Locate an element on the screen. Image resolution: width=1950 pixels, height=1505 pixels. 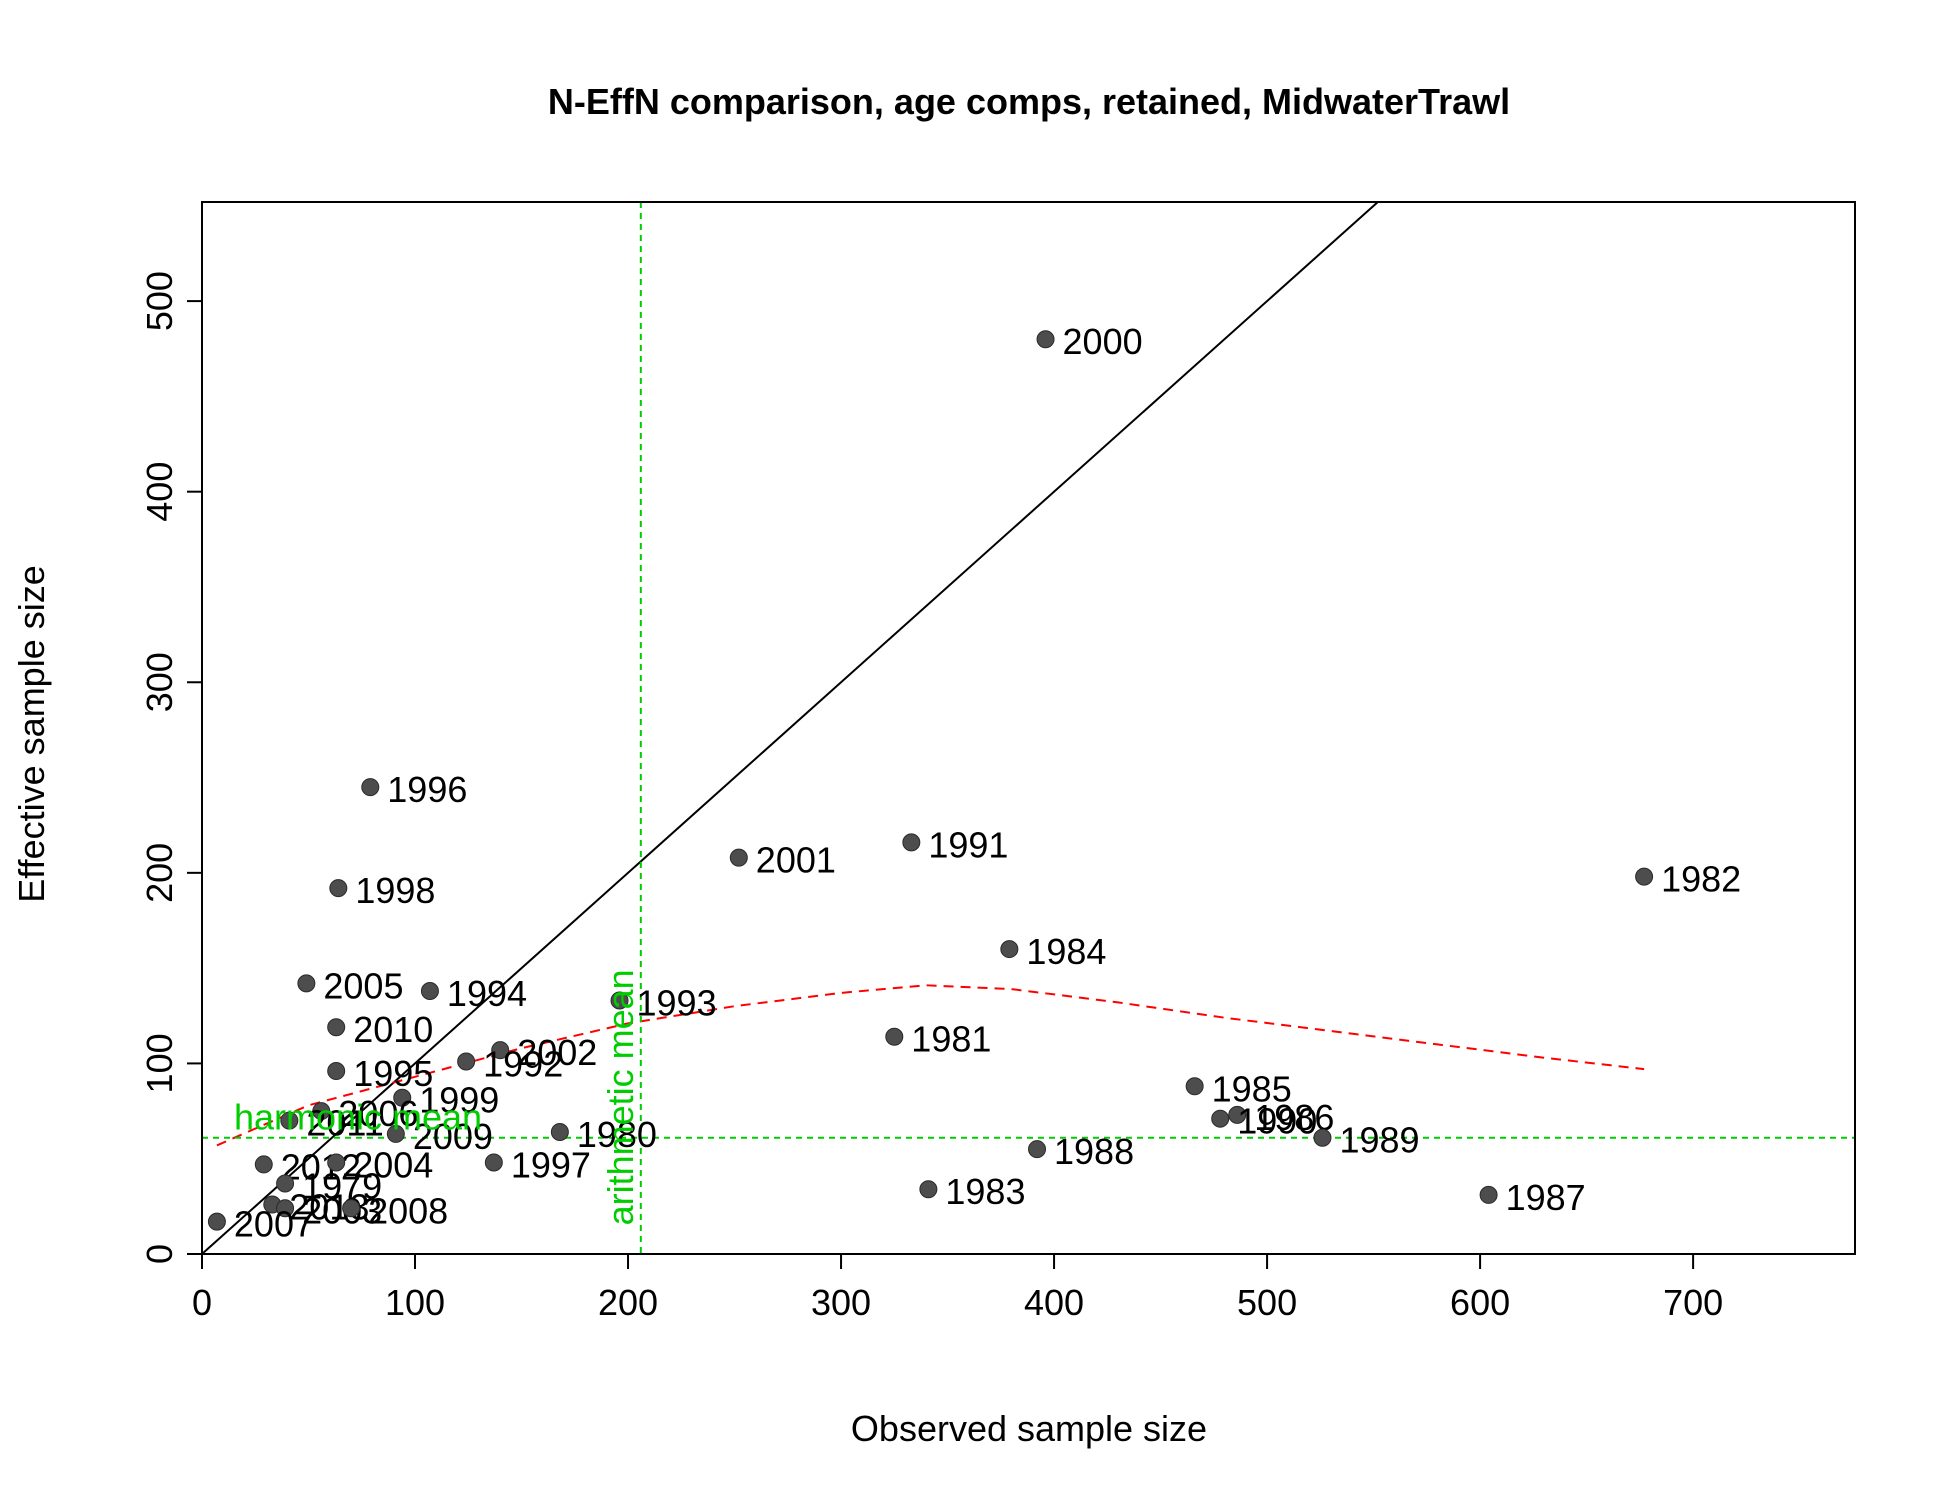
data-point-1988 is located at coordinates (1037, 1149).